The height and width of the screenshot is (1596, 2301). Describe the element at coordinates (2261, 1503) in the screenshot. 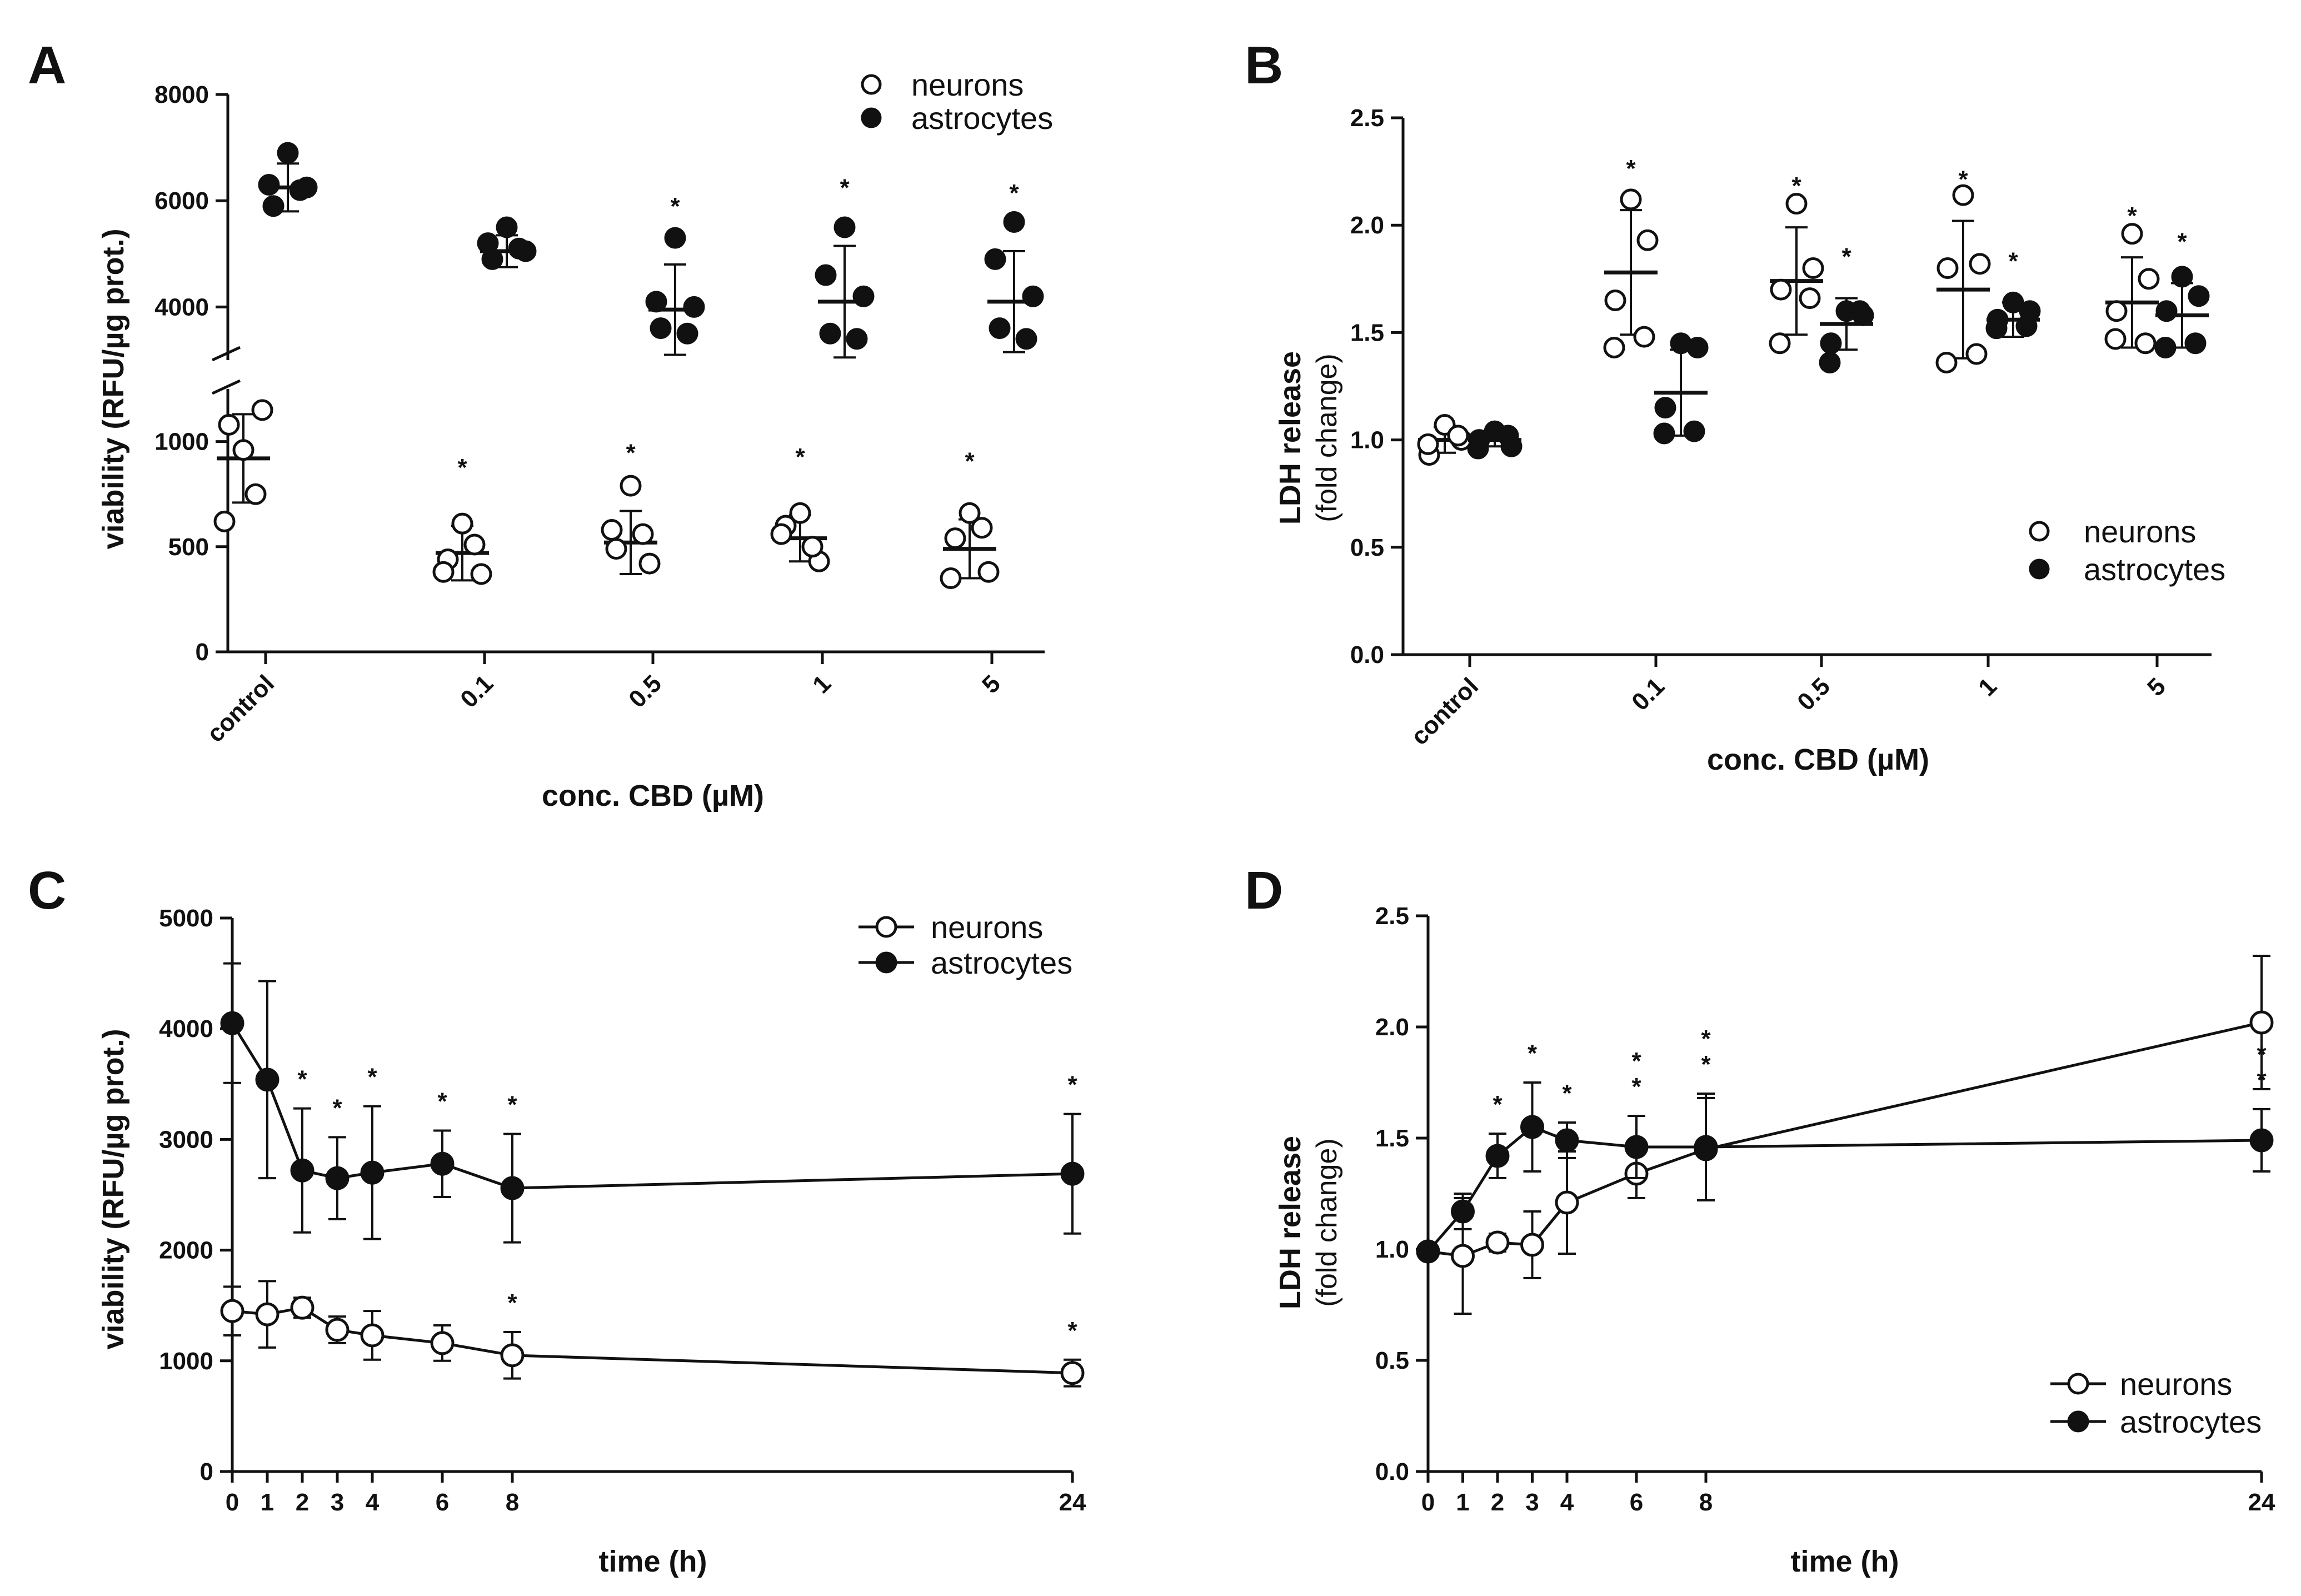

I see `d-x-tick-label: 24` at that location.